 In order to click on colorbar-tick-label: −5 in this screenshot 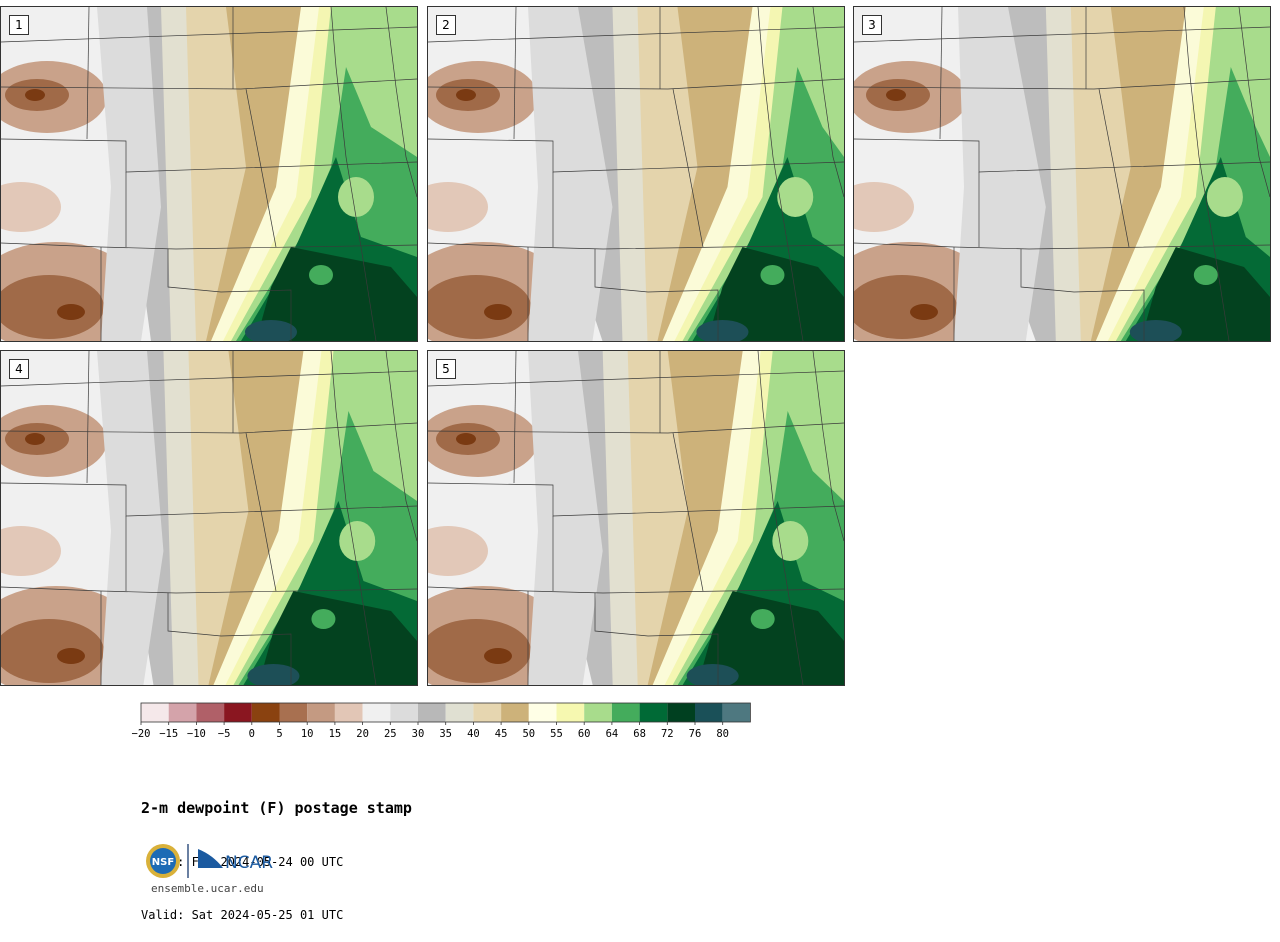, I will do `click(224, 734)`.